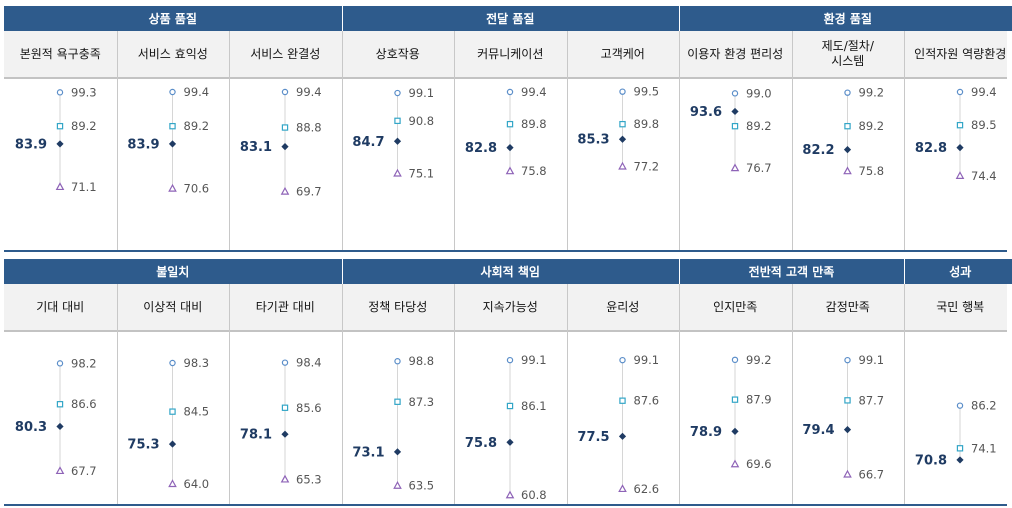 This screenshot has height=508, width=1012. What do you see at coordinates (422, 173) in the screenshot?
I see `data-label: 75.1` at bounding box center [422, 173].